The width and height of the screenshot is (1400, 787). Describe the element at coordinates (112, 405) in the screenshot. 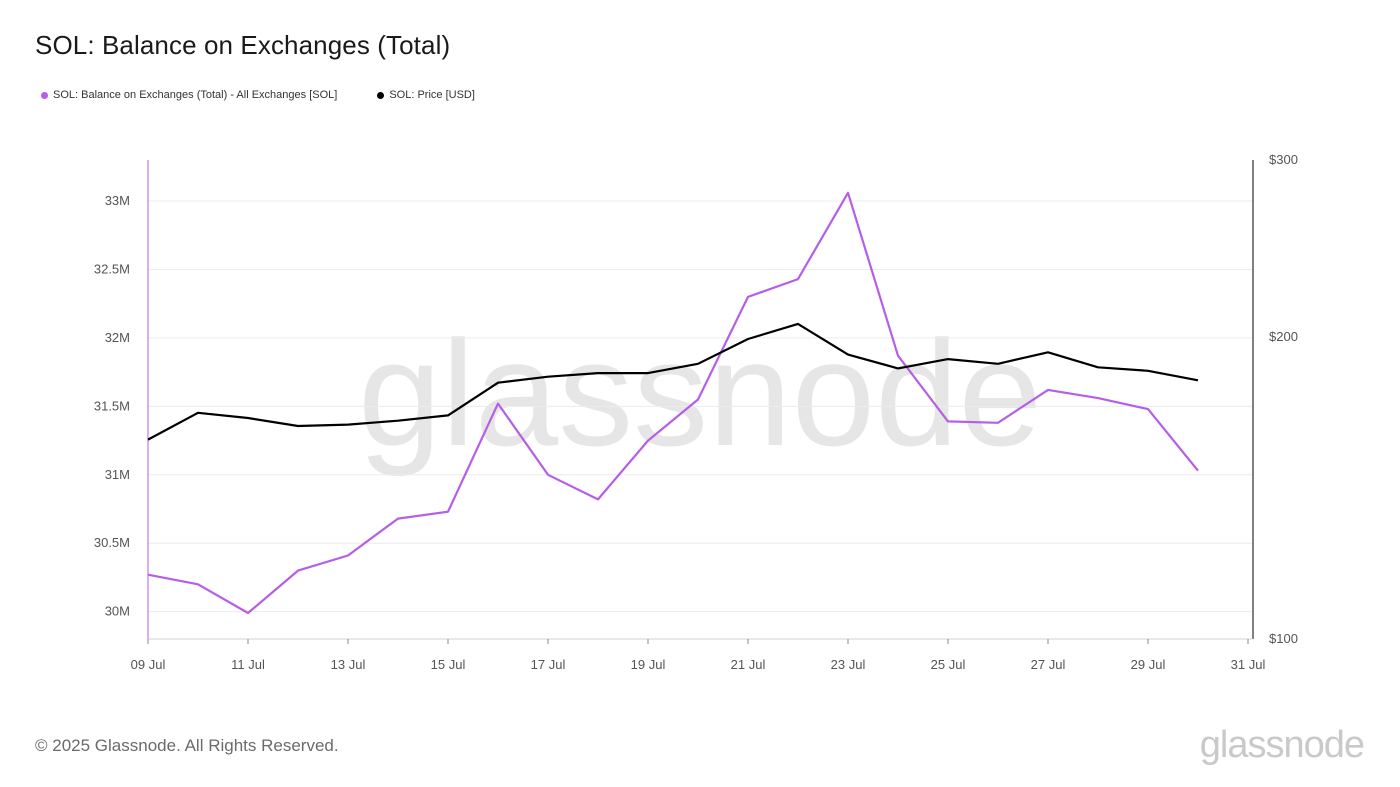

I see `y-left-tick-label: 31.5M` at that location.